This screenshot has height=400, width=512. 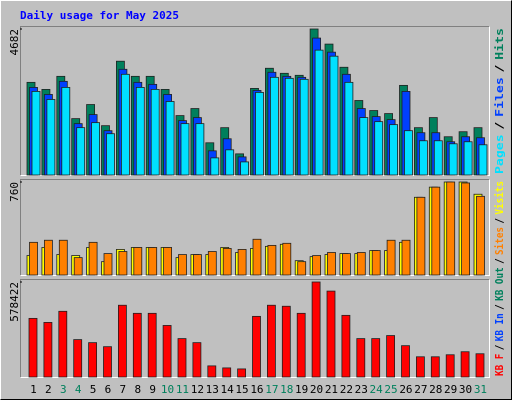 What do you see at coordinates (197, 389) in the screenshot?
I see `x-tick-label: 12` at bounding box center [197, 389].